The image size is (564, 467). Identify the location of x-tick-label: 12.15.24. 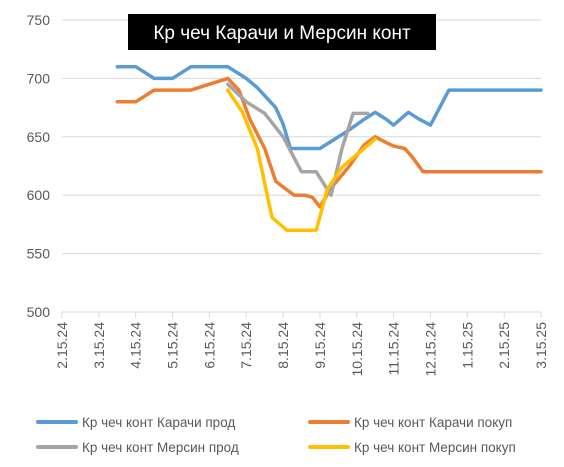
(430, 349).